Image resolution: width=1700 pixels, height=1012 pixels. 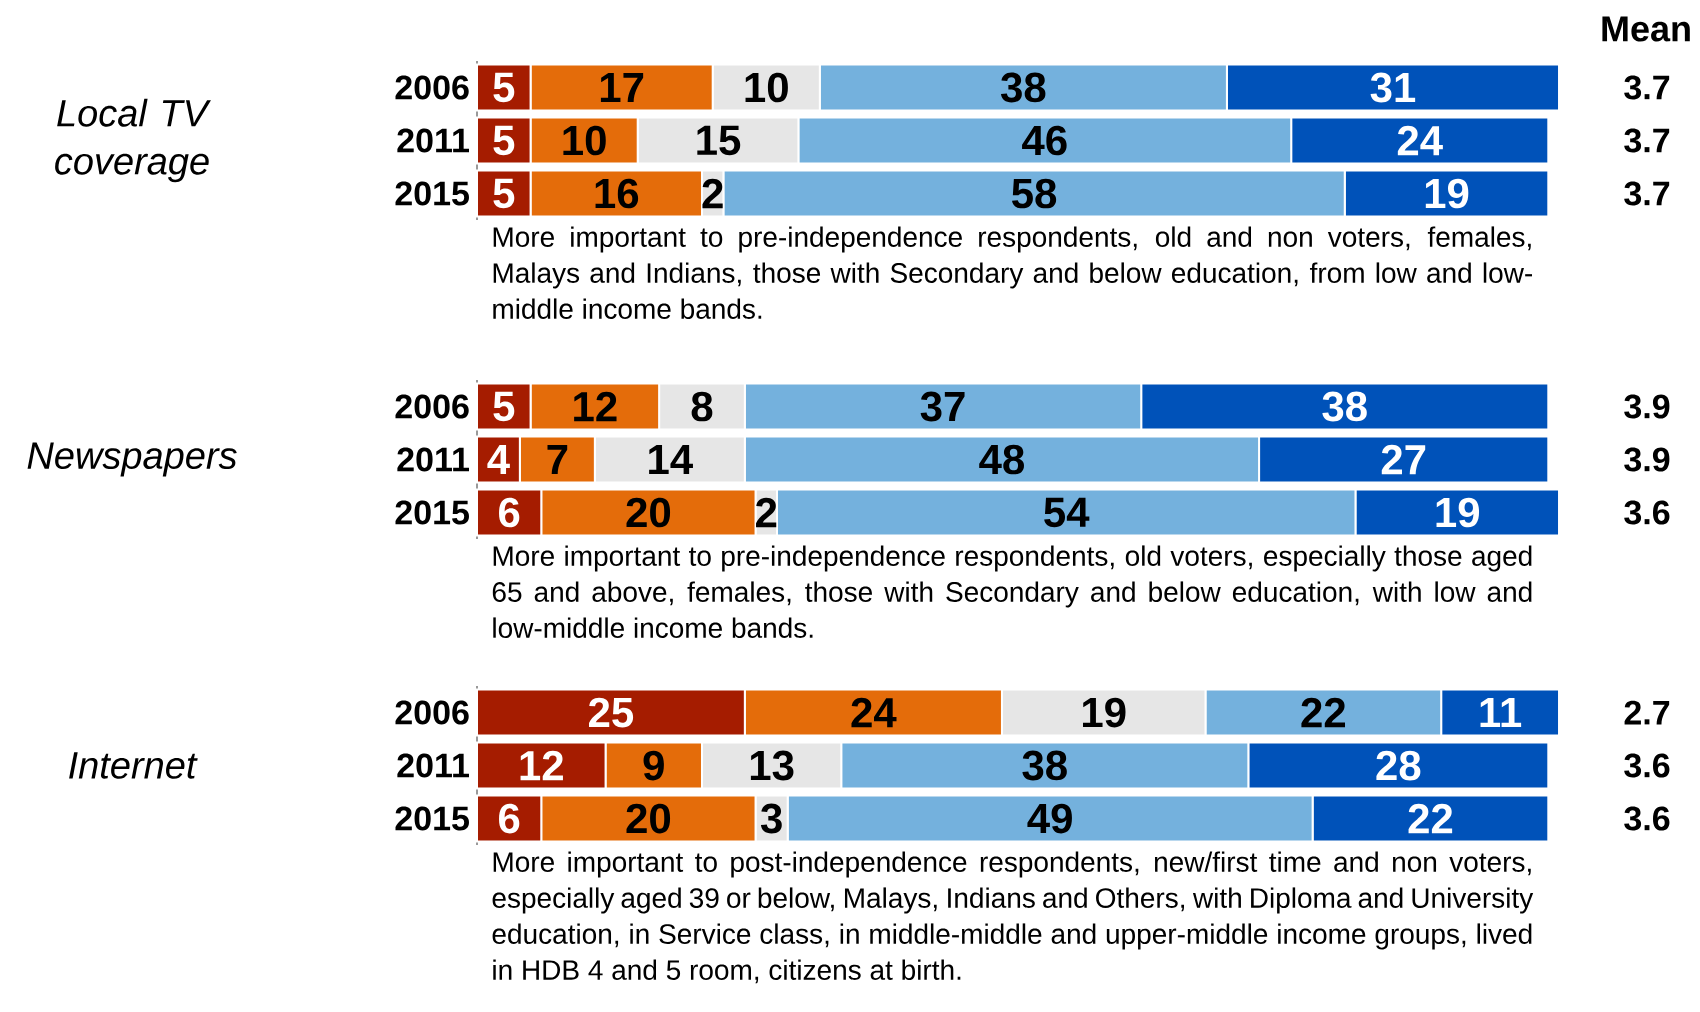 I want to click on data-label: 49, so click(x=1049, y=818).